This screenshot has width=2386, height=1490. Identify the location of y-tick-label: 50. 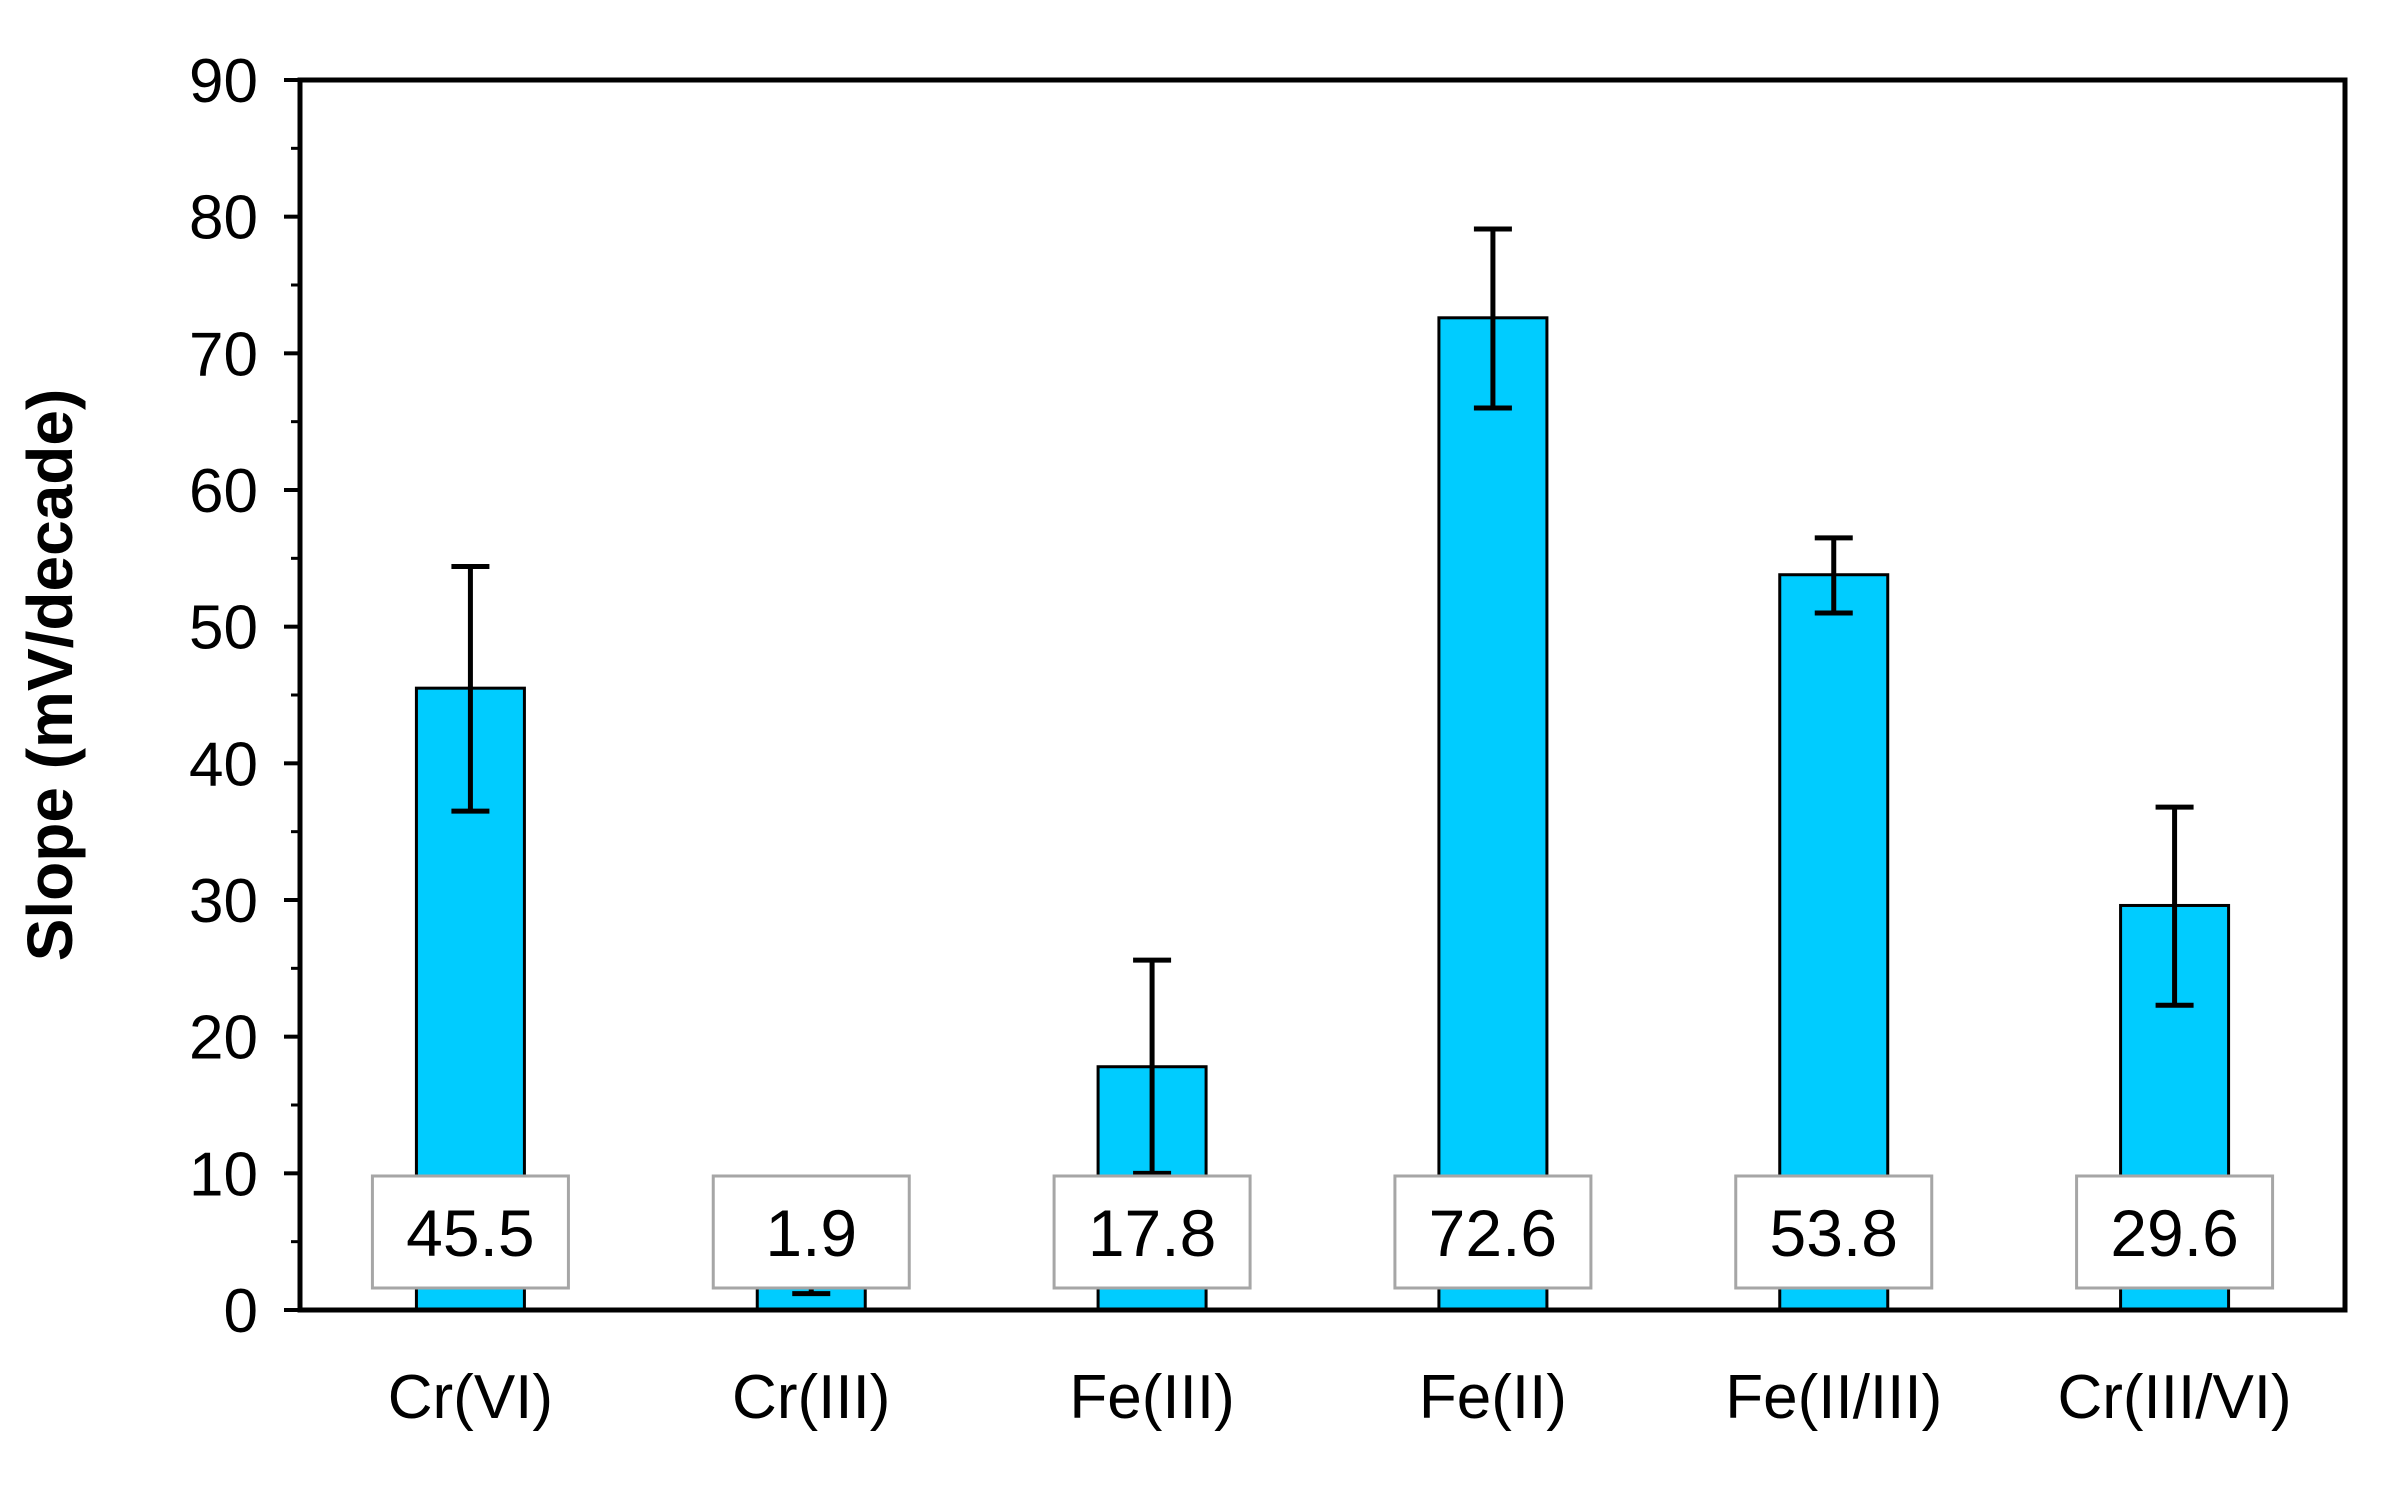
(223, 628).